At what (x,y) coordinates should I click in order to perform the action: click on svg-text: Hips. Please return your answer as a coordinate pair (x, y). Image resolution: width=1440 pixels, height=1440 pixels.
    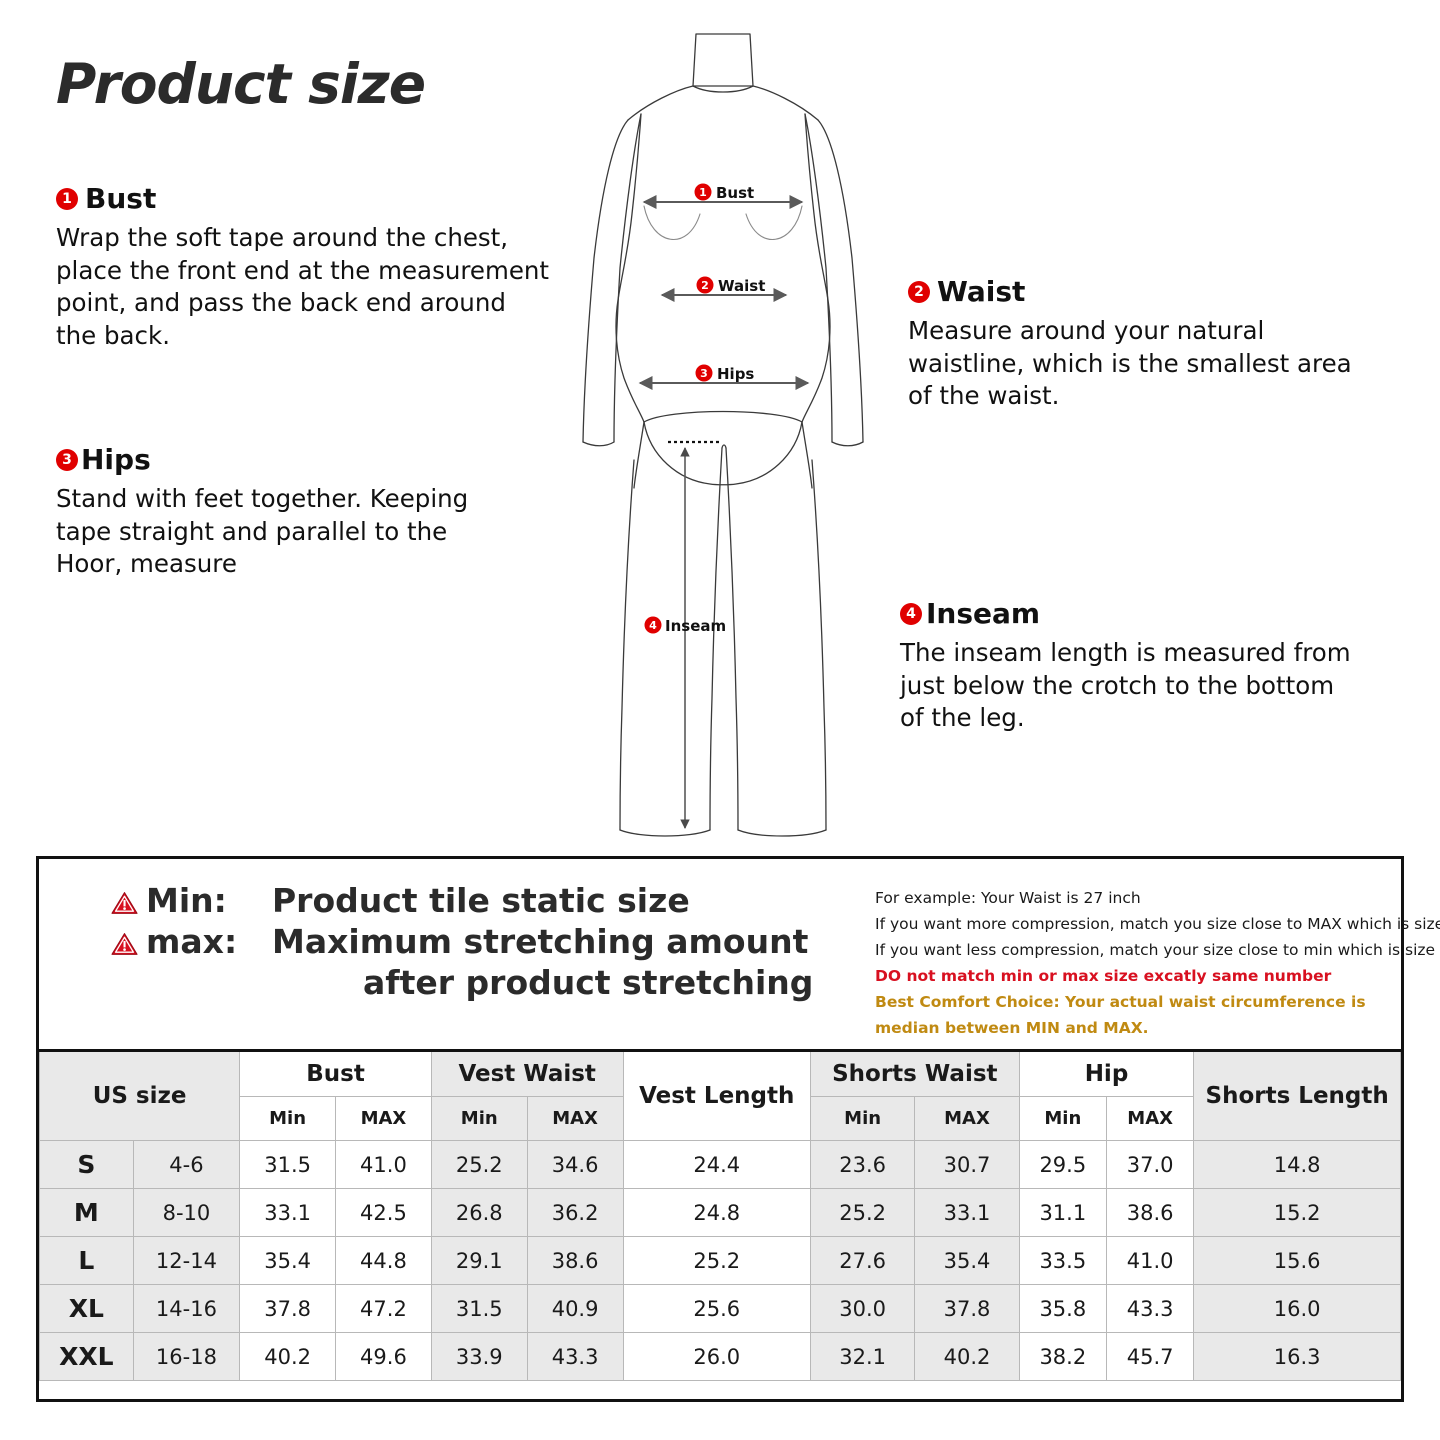
    Looking at the image, I should click on (735, 374).